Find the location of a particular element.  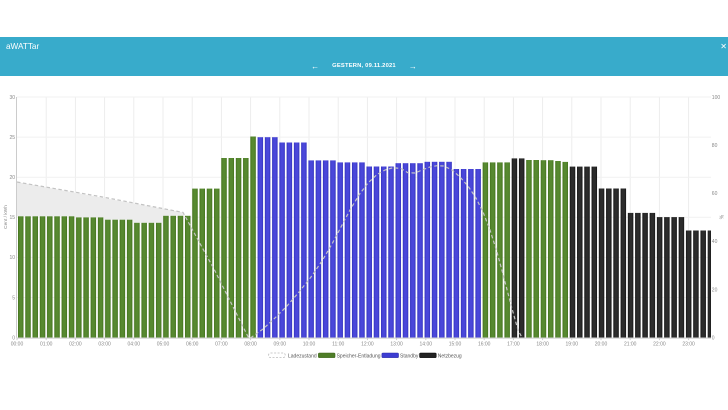

svg-text: 13:00 is located at coordinates (396, 345).